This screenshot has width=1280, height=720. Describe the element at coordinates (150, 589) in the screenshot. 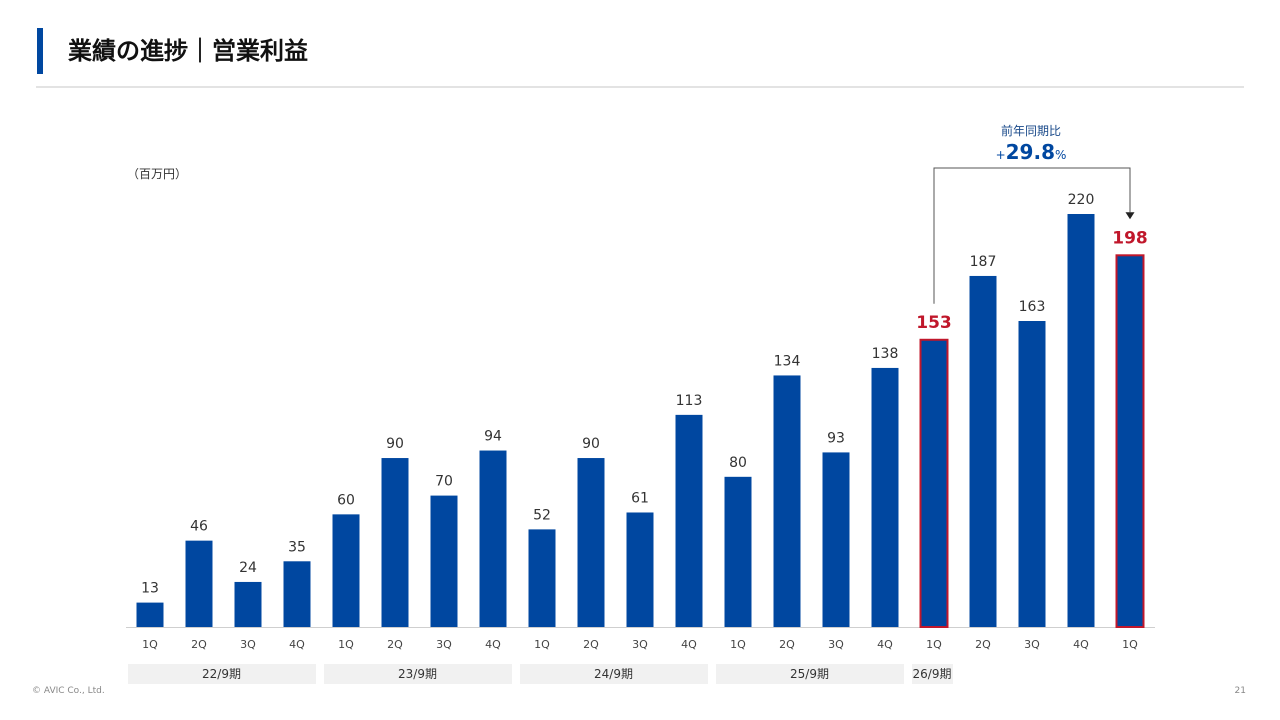

I see `bar-value-label: 13` at that location.